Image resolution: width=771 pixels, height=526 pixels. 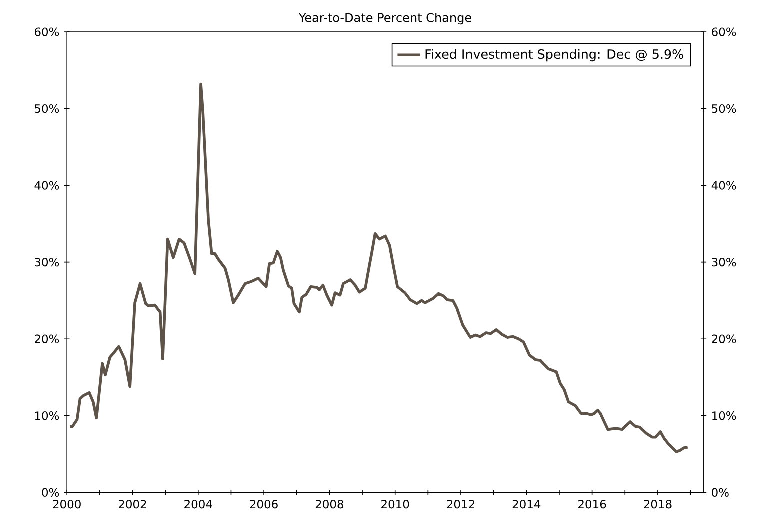 What do you see at coordinates (724, 416) in the screenshot?
I see `y2-tick-label: 10%` at bounding box center [724, 416].